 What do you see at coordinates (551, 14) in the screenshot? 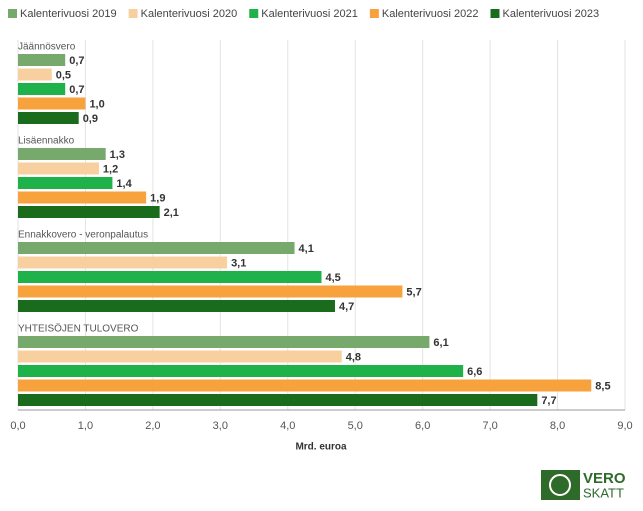
I see `legend-label: Kalenterivuosi 2023` at bounding box center [551, 14].